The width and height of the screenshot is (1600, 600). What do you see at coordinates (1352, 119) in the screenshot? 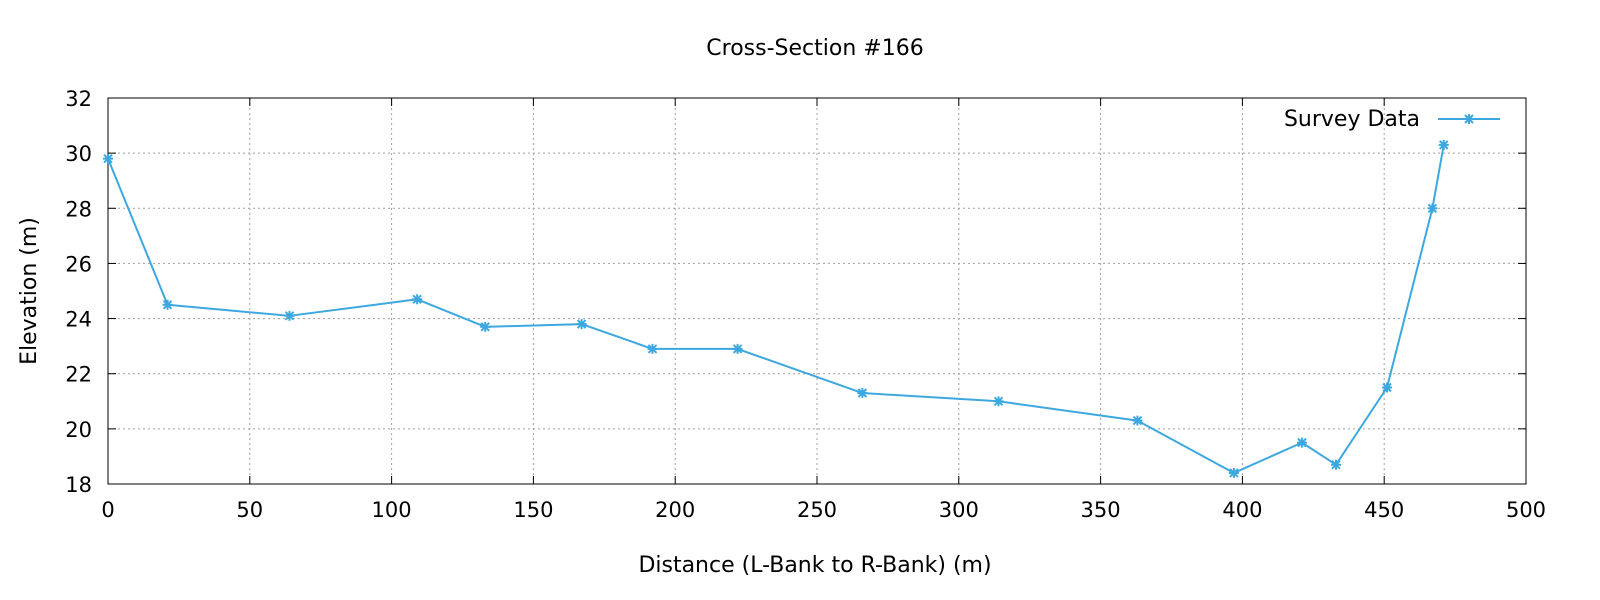
I see `legend-label: Survey Data` at bounding box center [1352, 119].